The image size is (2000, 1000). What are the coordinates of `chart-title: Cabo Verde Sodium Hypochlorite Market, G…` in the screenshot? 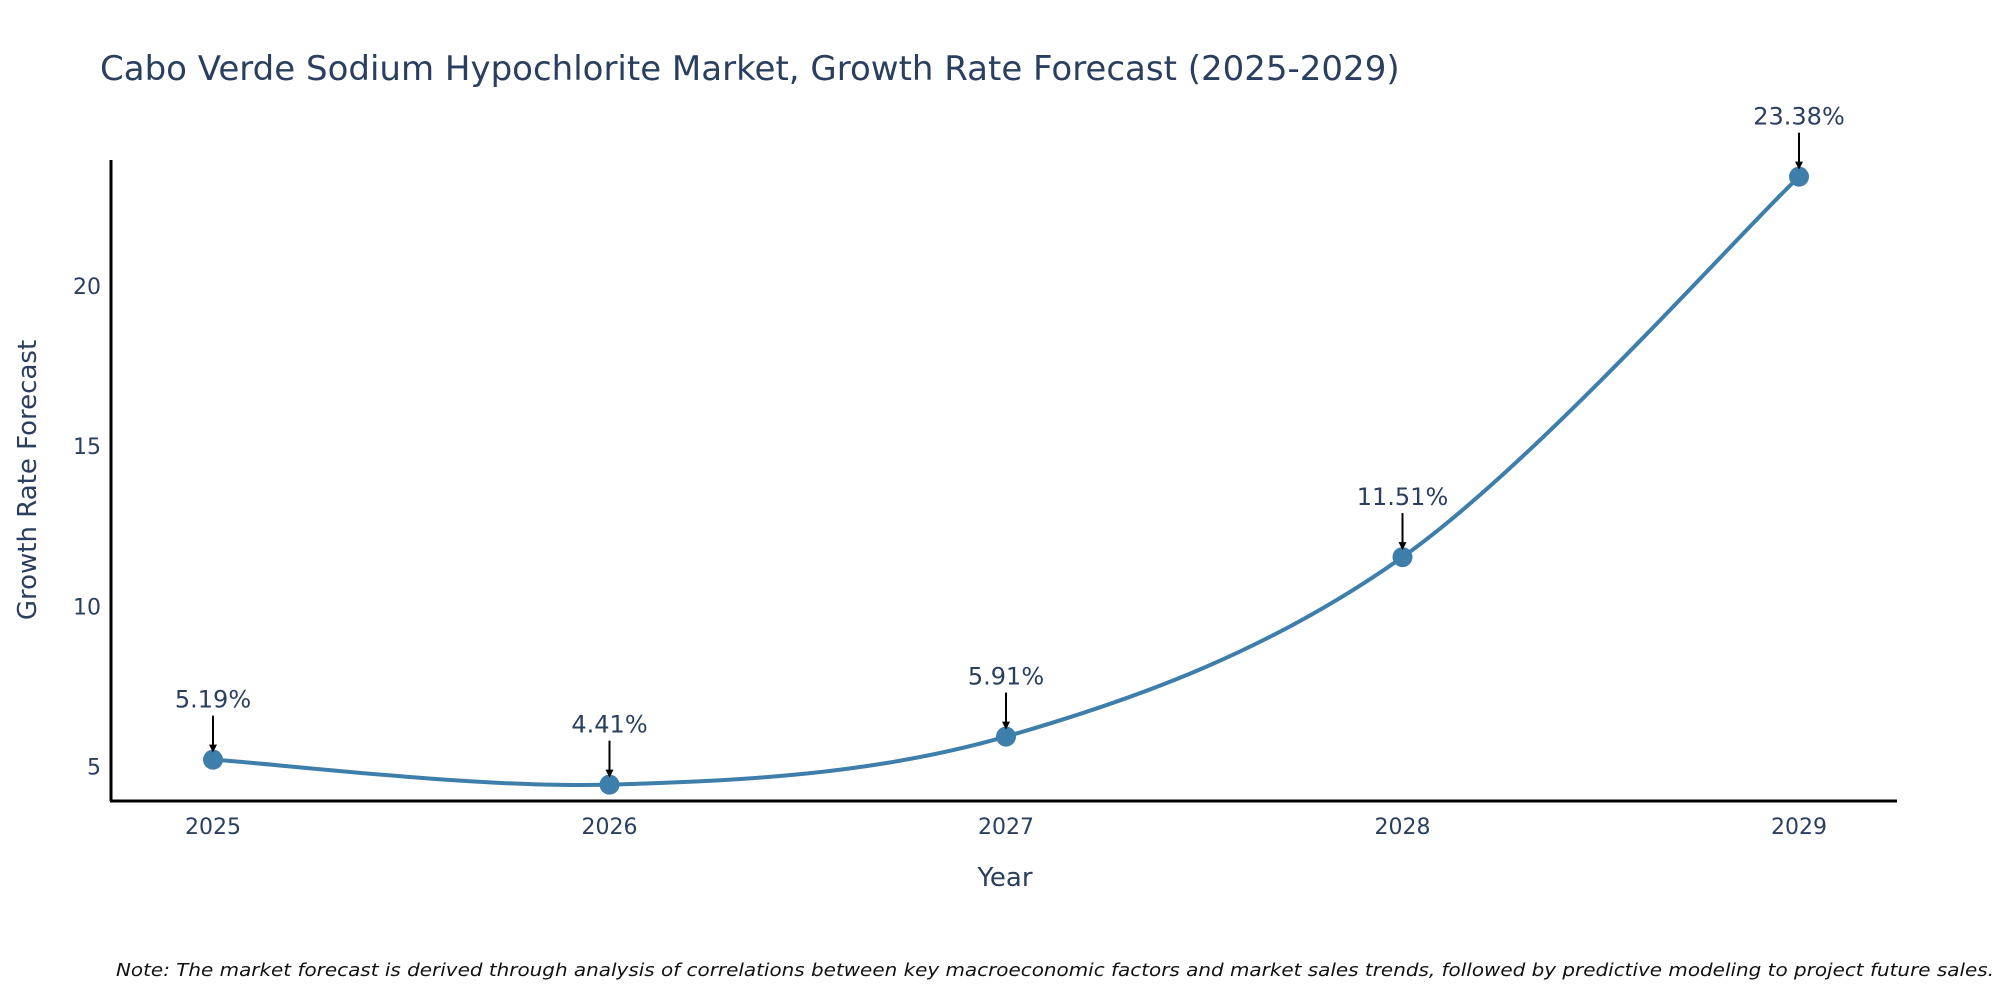 It's located at (750, 69).